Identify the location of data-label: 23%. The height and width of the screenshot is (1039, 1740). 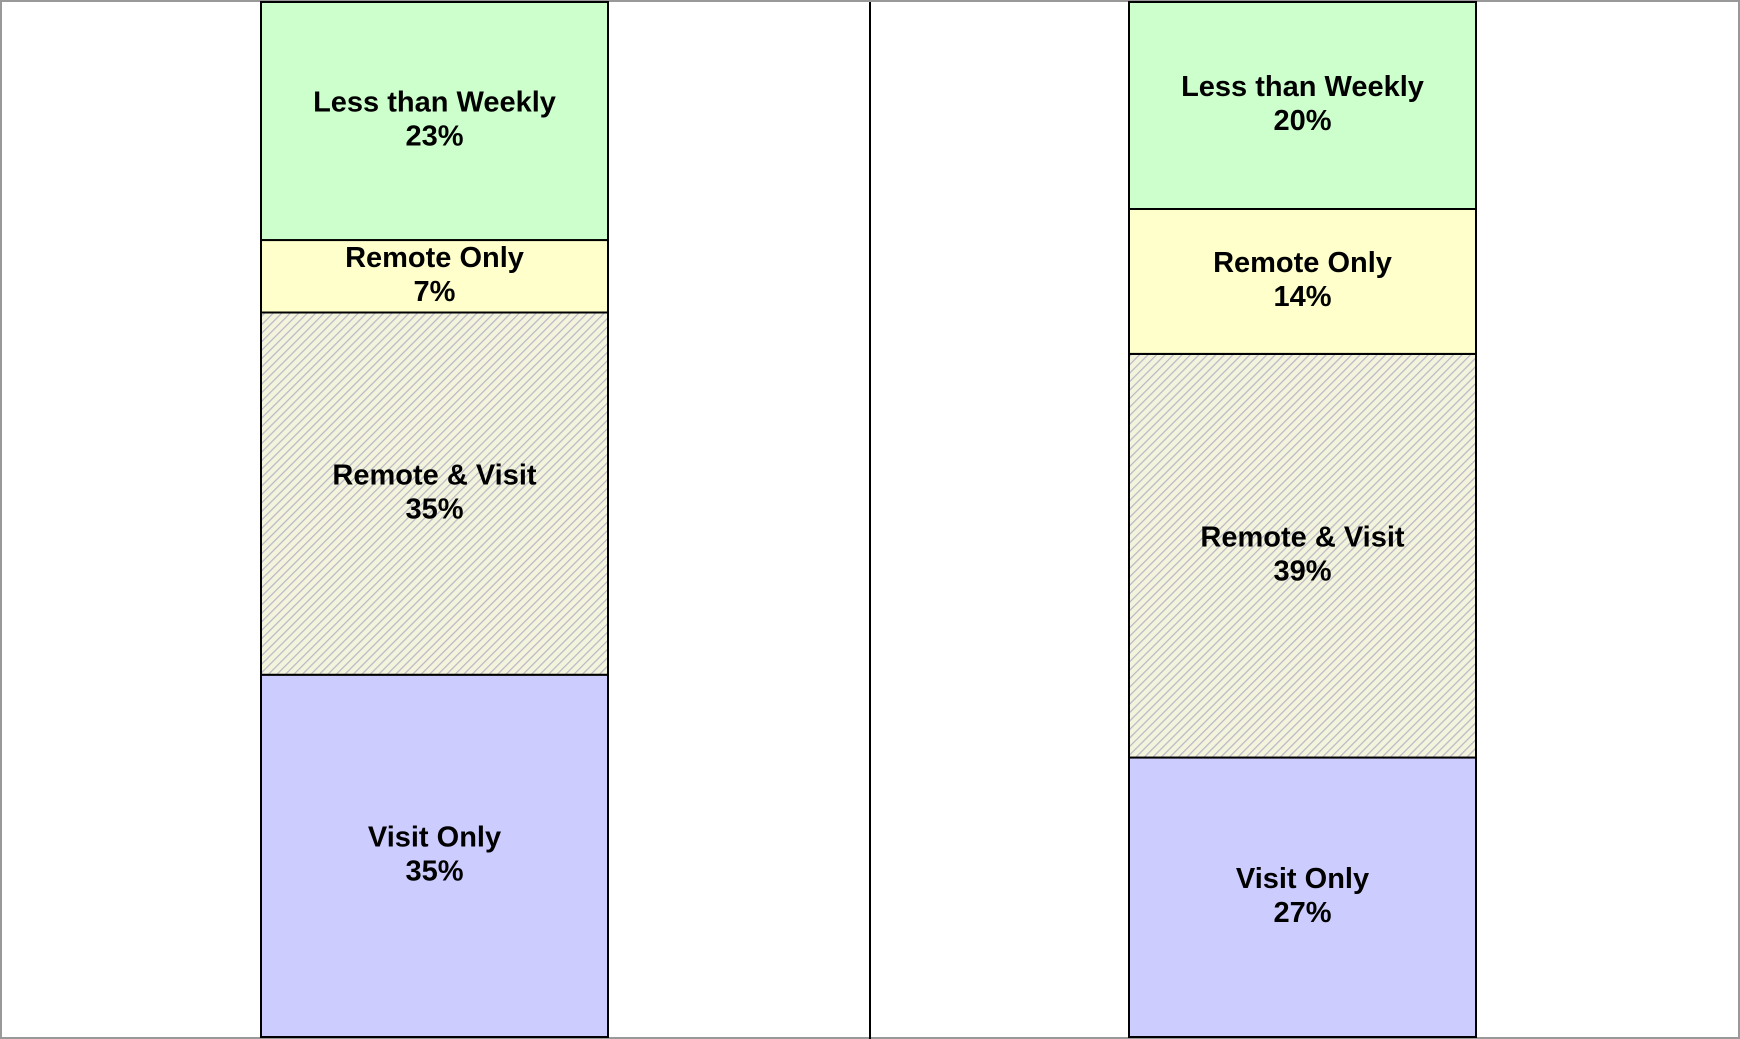
(434, 137).